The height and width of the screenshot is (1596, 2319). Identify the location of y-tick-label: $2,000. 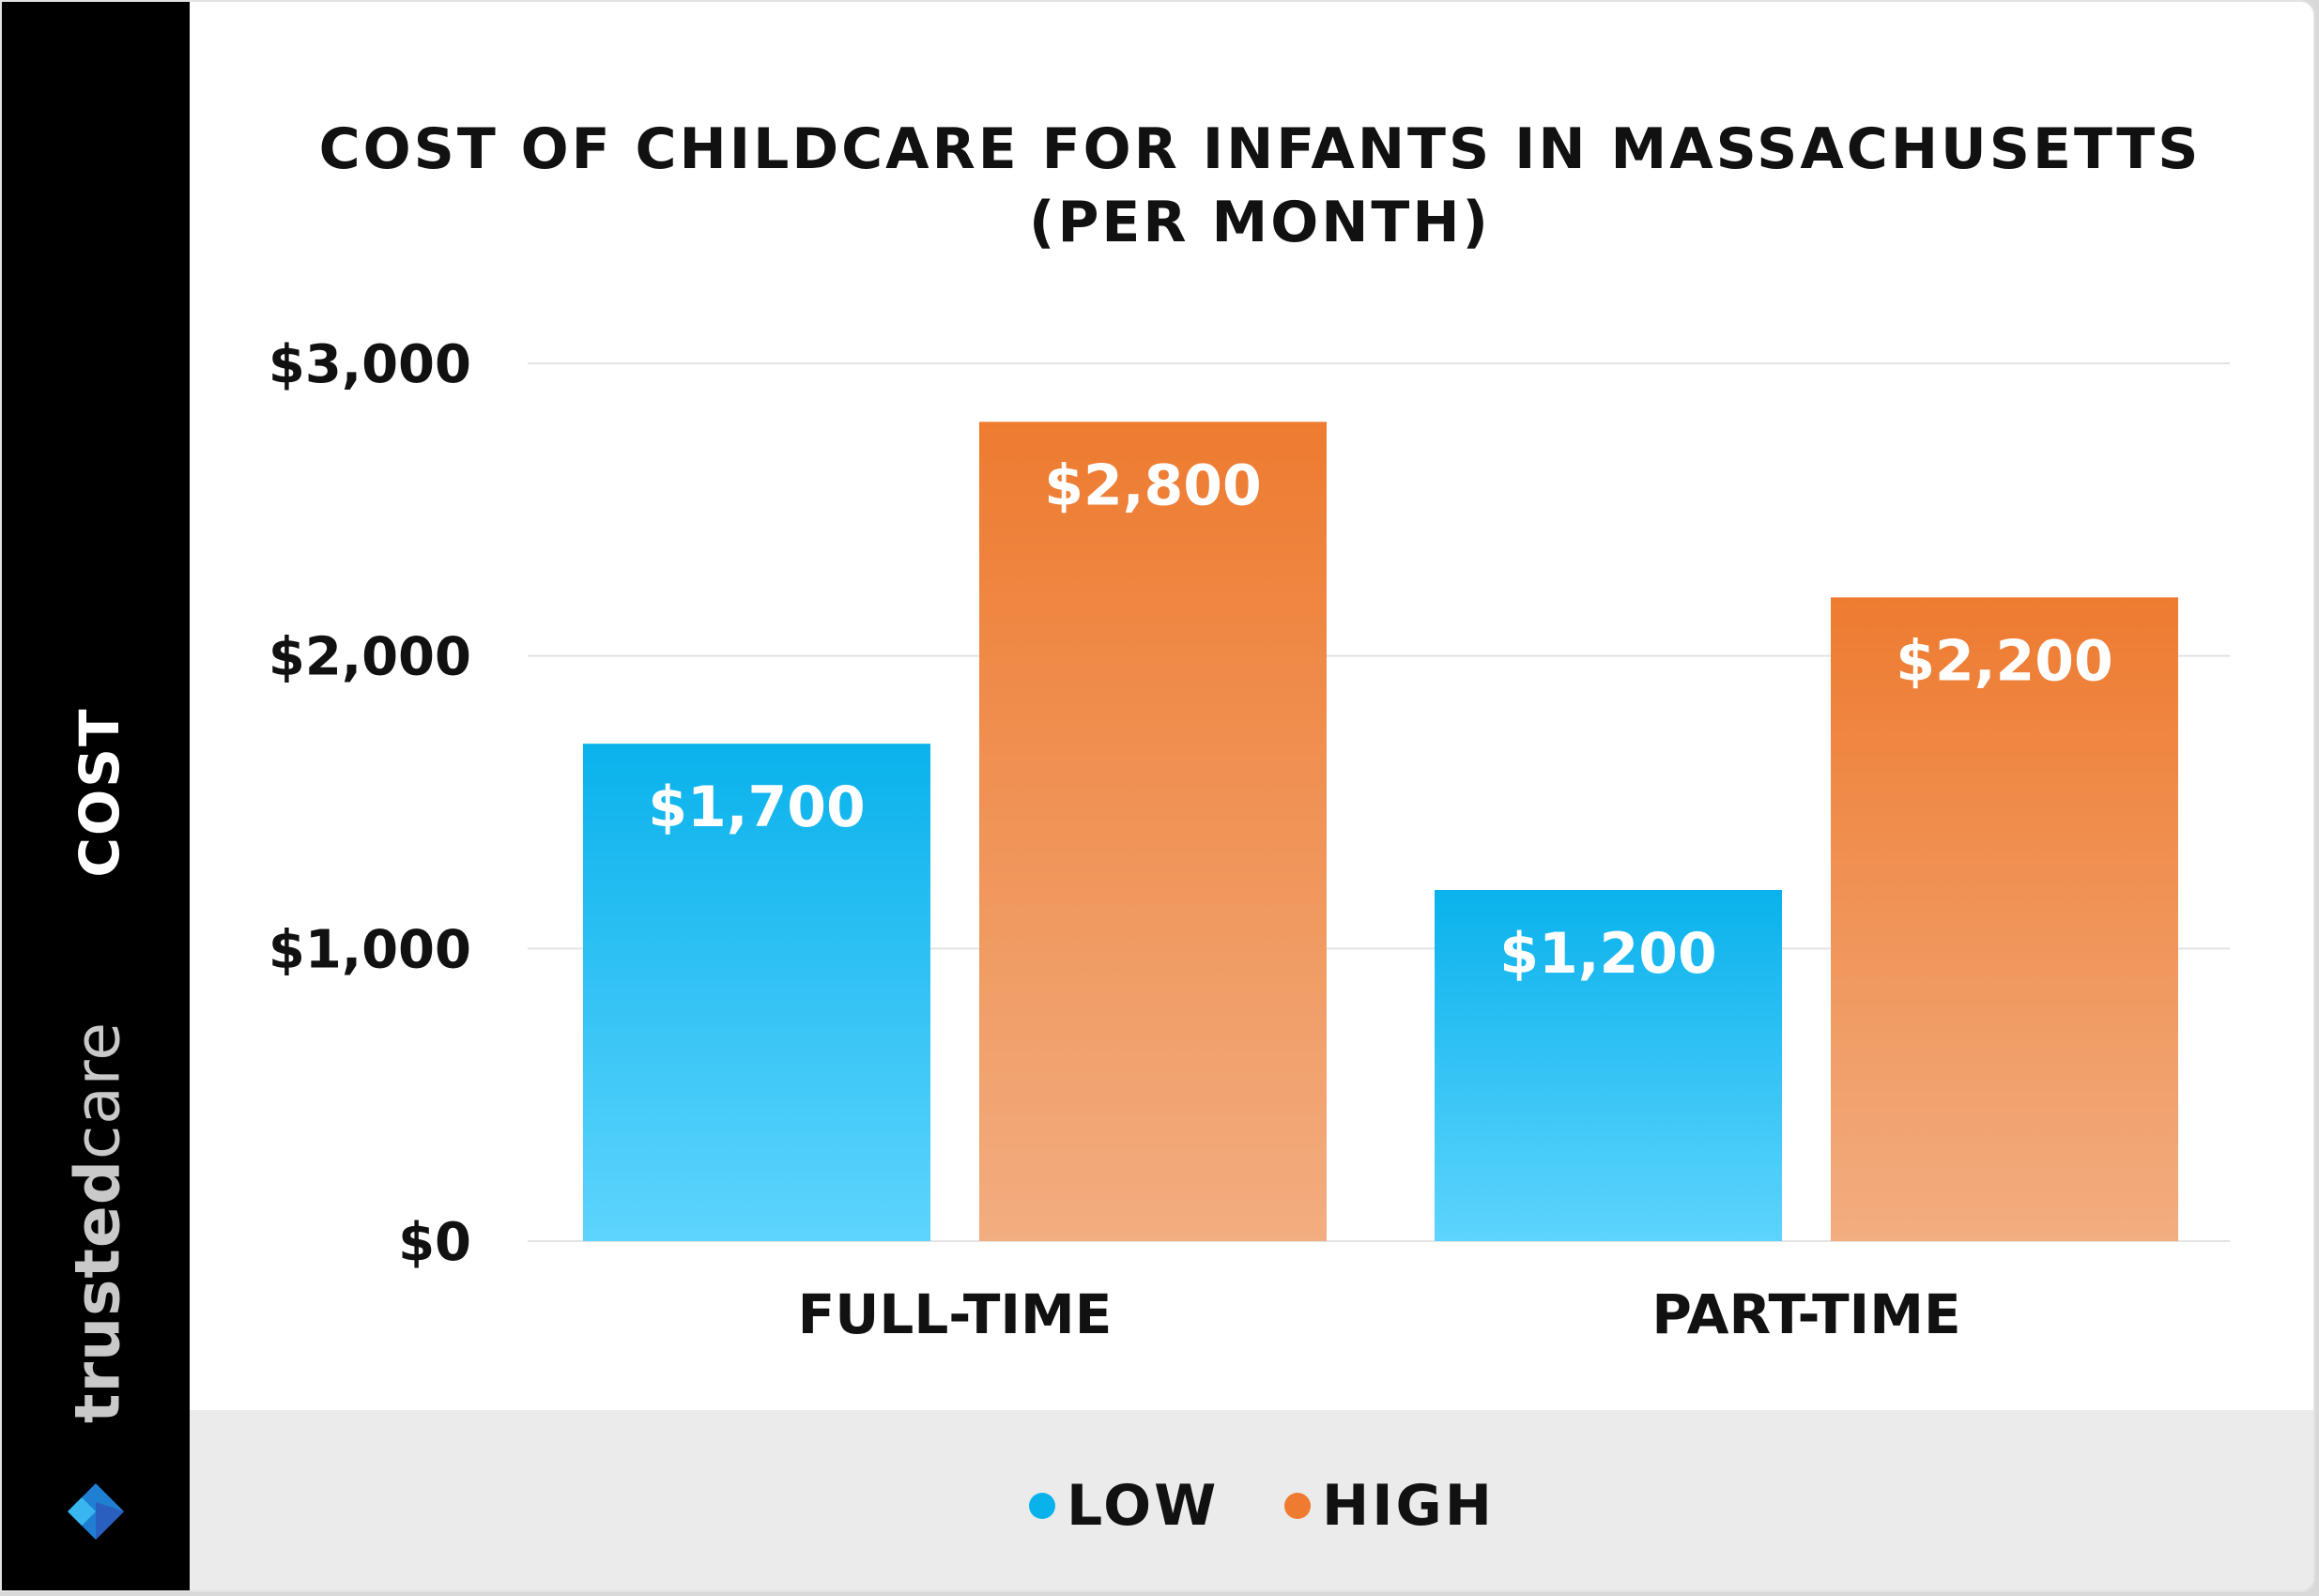
(370, 658).